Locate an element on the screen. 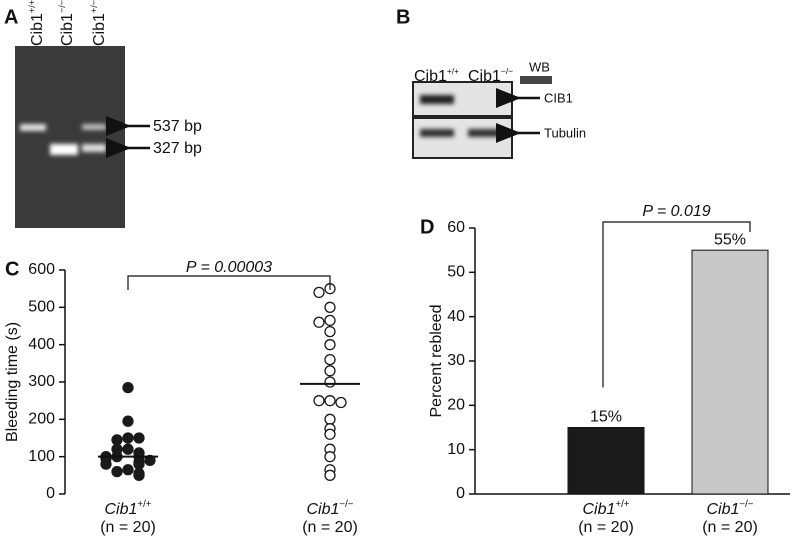 This screenshot has height=537, width=800. annotation: P = 0.00003 is located at coordinates (229, 267).